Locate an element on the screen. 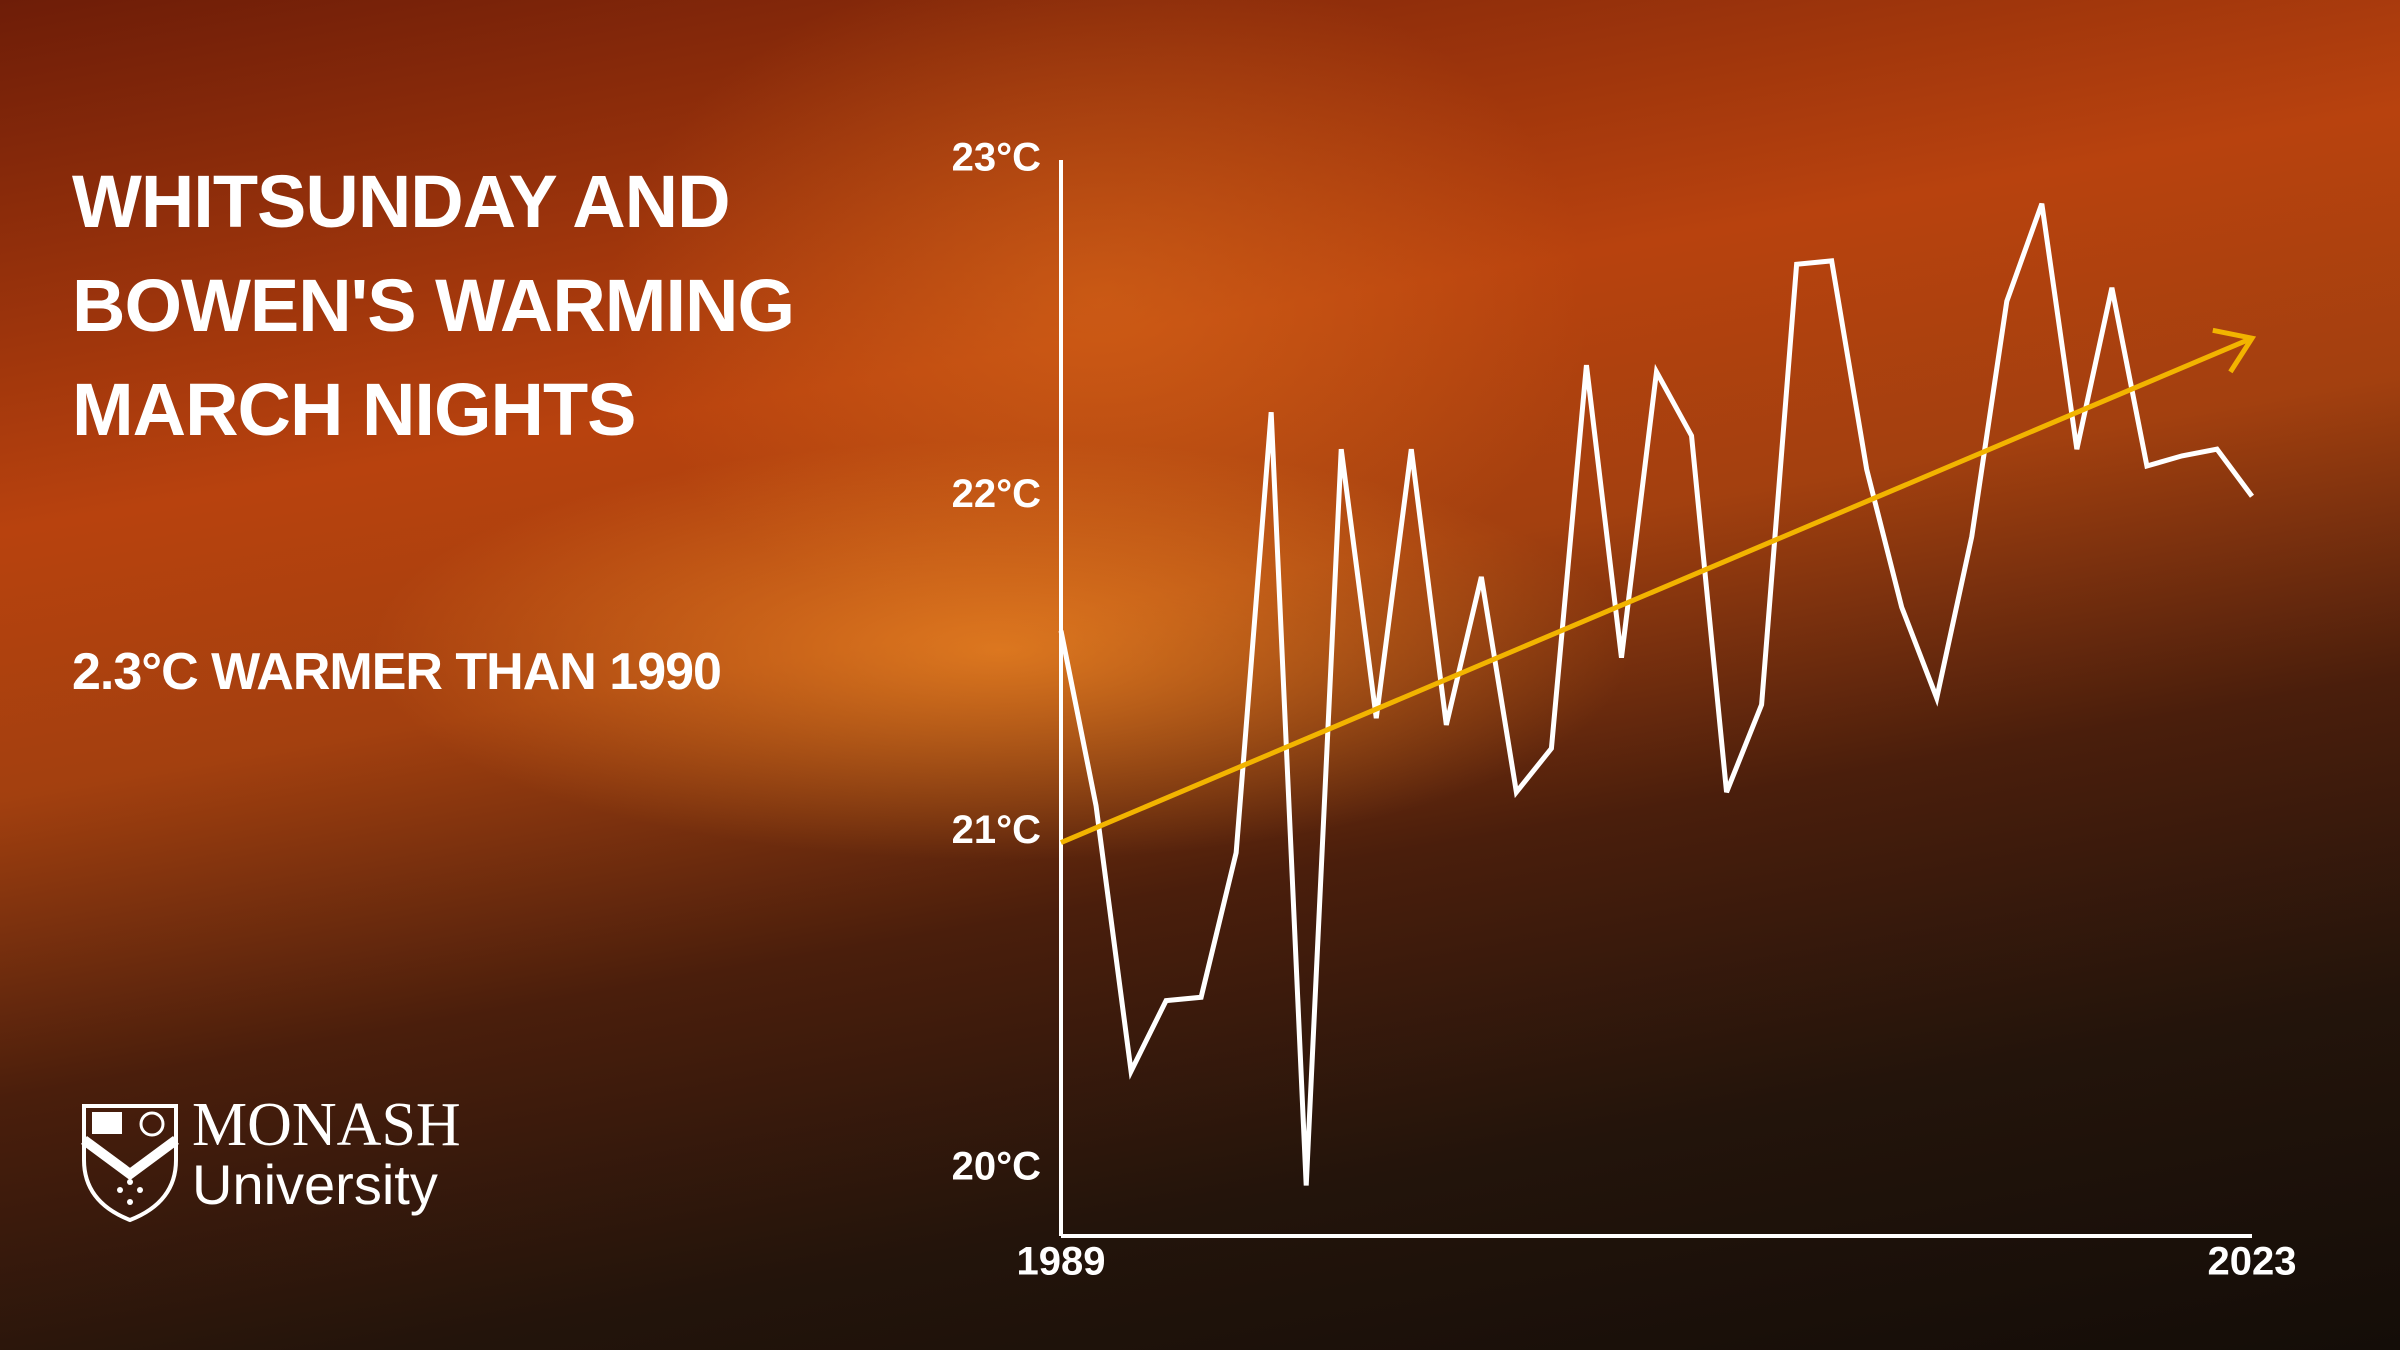 The image size is (2400, 1350). trend-arrowhead is located at coordinates (2234, 350).